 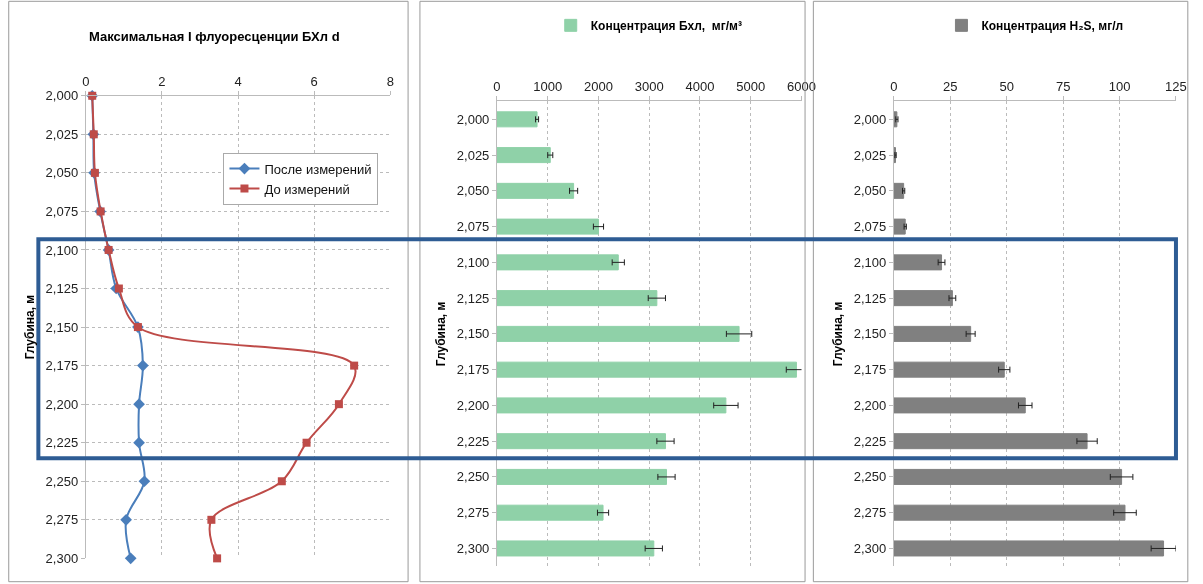 What do you see at coordinates (314, 81) in the screenshot?
I see `x-tick-label: 6` at bounding box center [314, 81].